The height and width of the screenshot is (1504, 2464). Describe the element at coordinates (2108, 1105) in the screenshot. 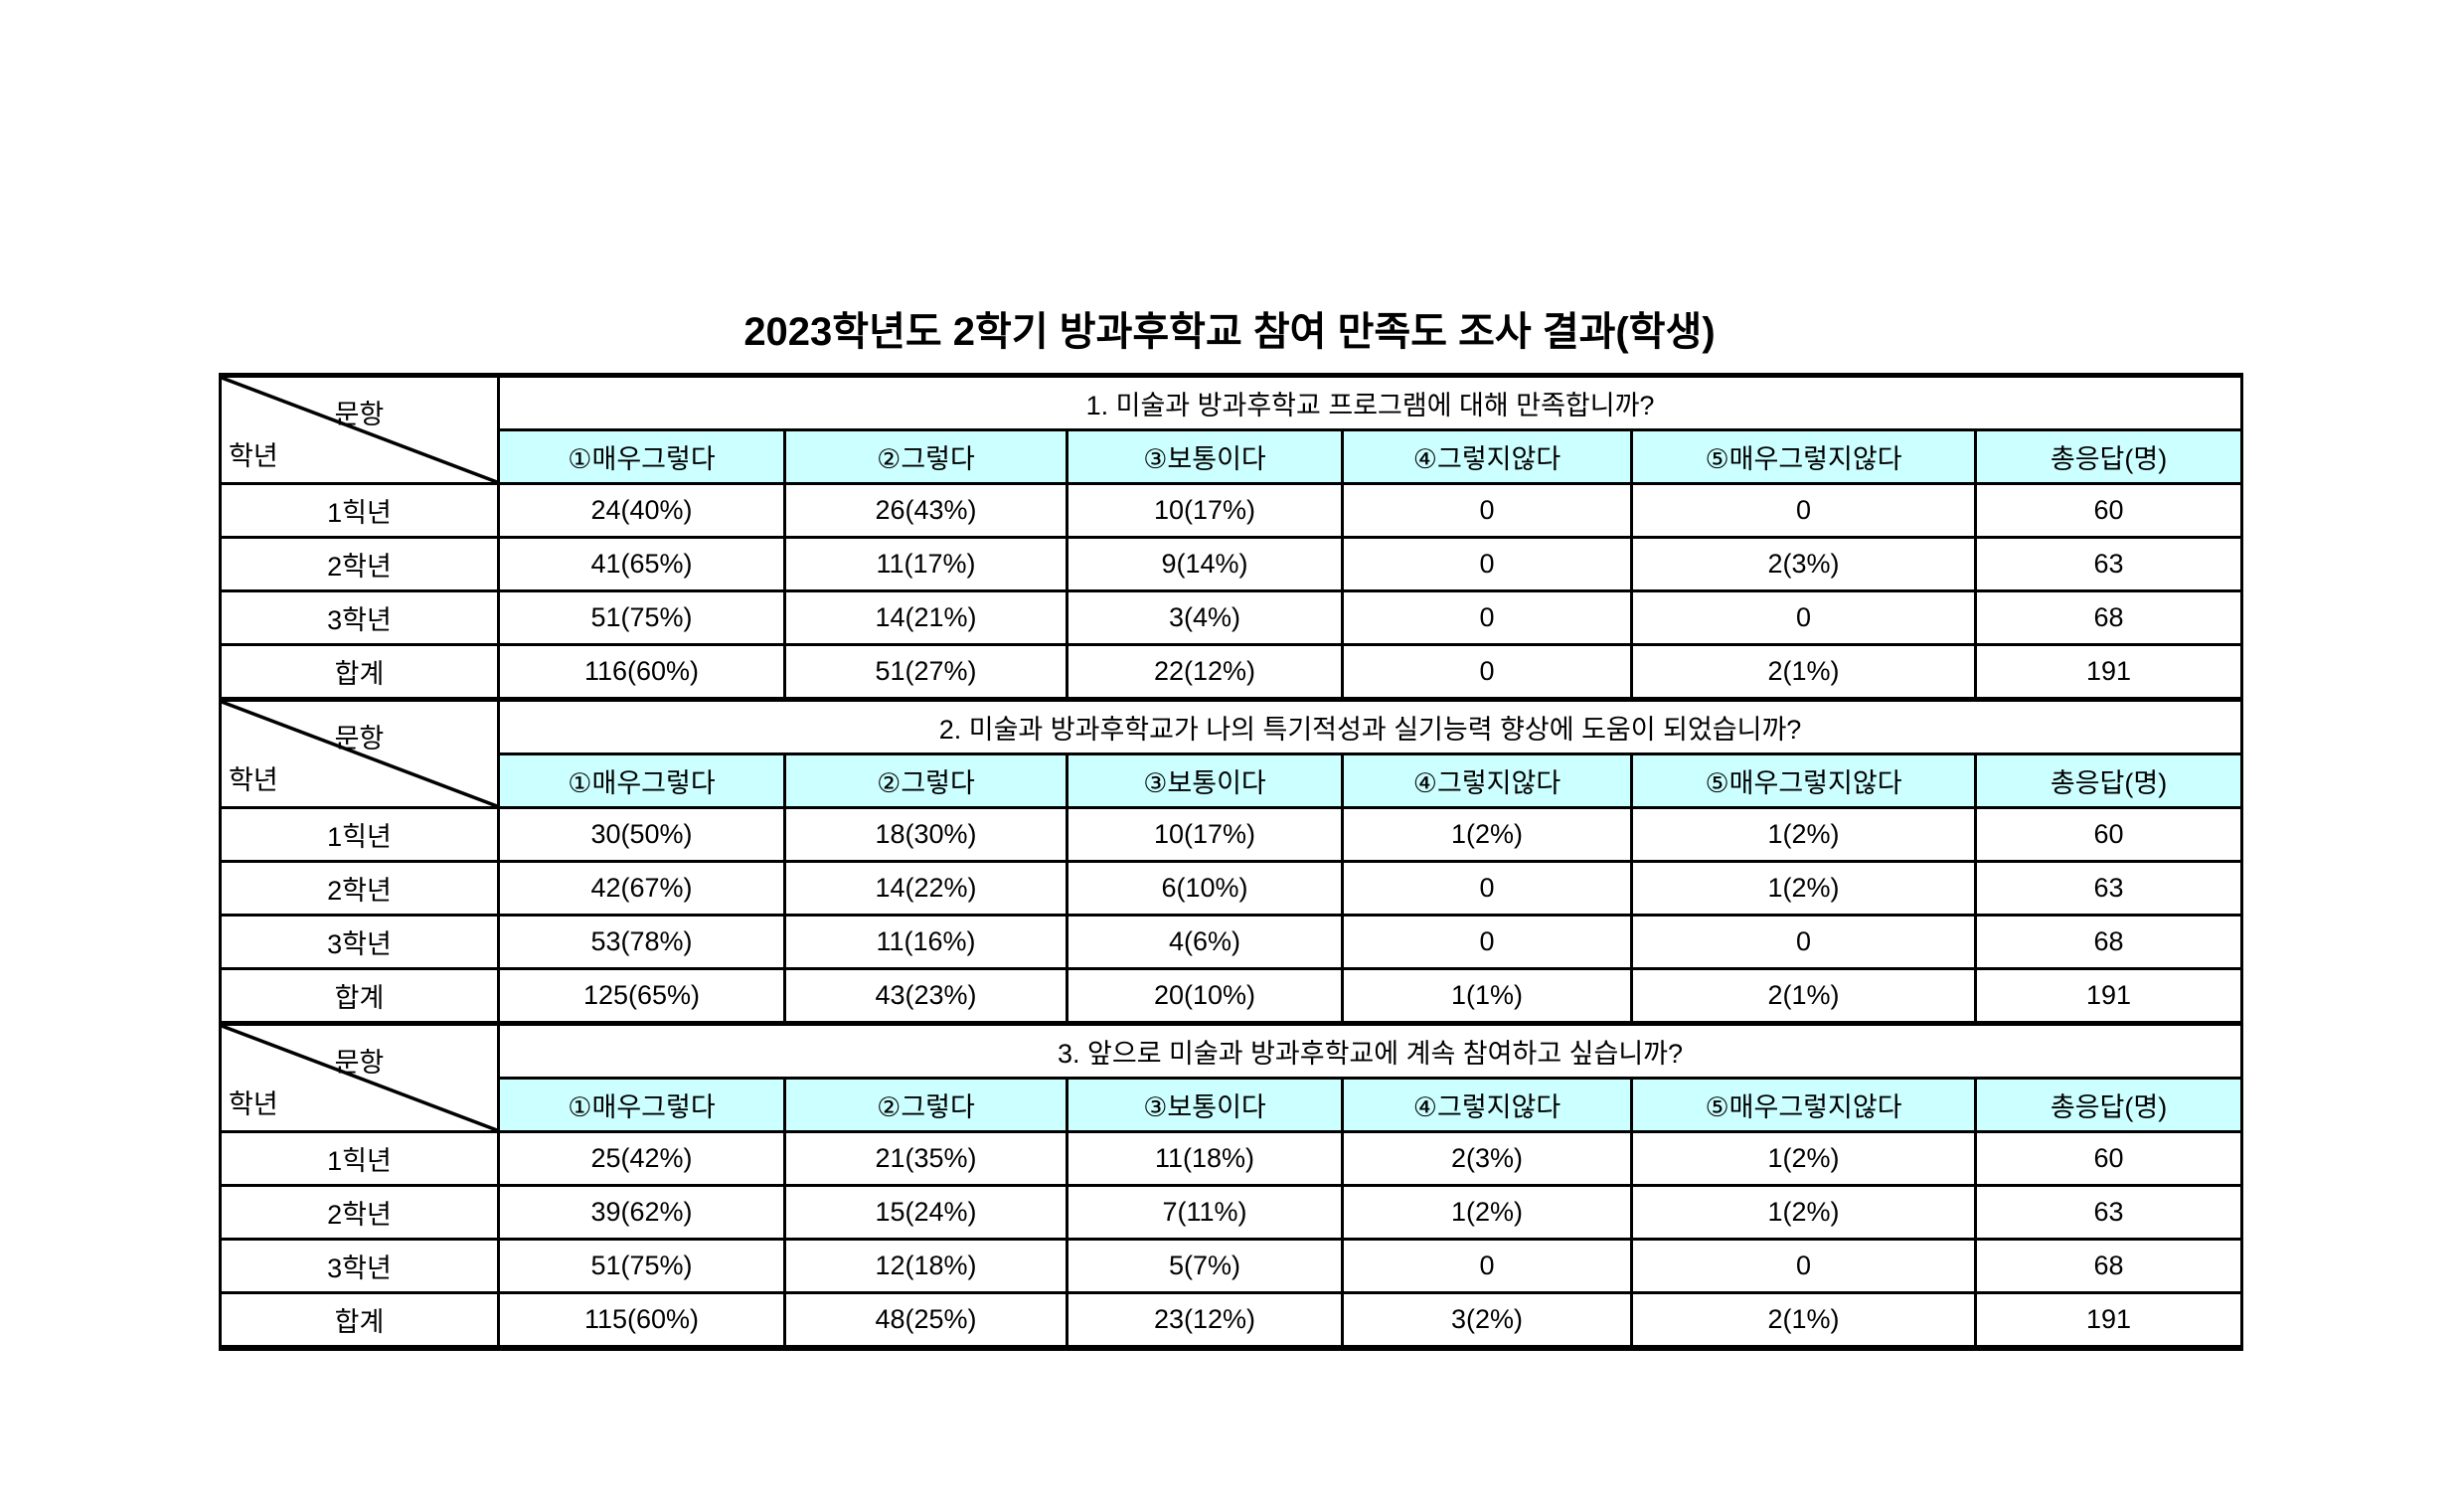

I see `total-header: 총응답(명)` at that location.